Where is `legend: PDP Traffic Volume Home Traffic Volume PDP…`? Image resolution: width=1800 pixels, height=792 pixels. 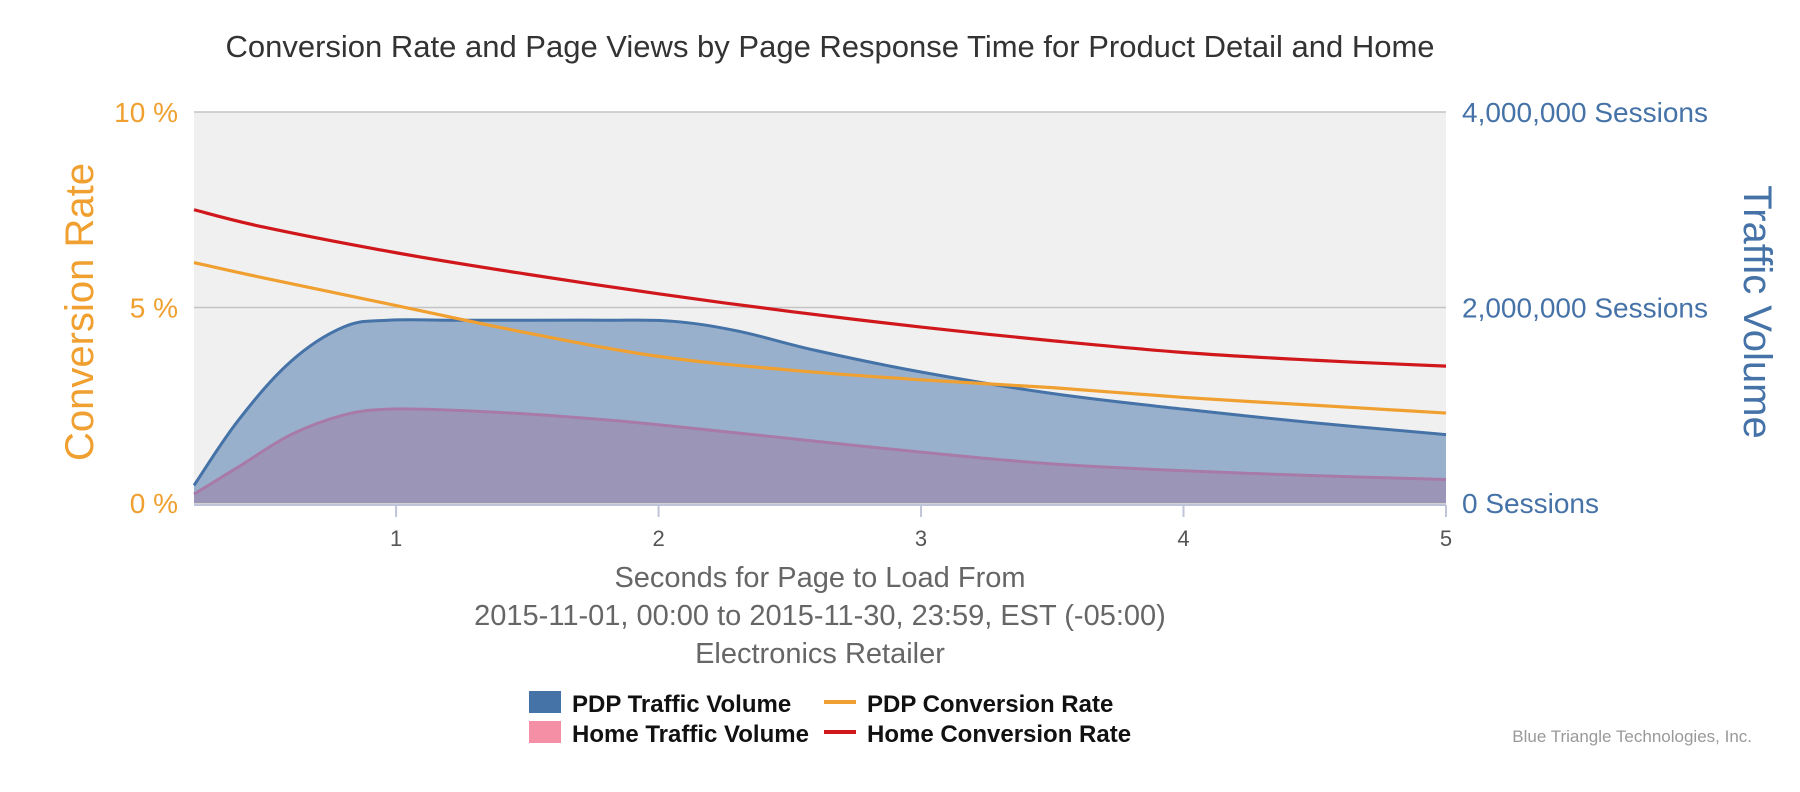 legend: PDP Traffic Volume Home Traffic Volume PDP… is located at coordinates (830, 719).